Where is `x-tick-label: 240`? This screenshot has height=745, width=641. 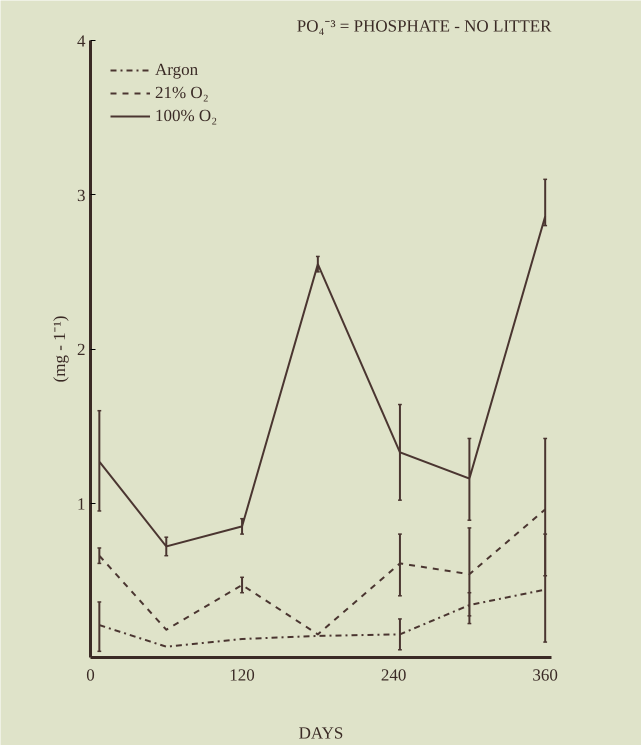 x-tick-label: 240 is located at coordinates (393, 675).